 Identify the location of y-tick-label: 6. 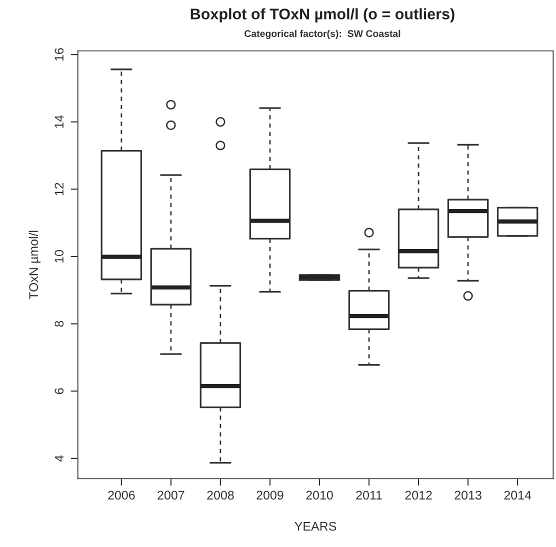
(59, 391).